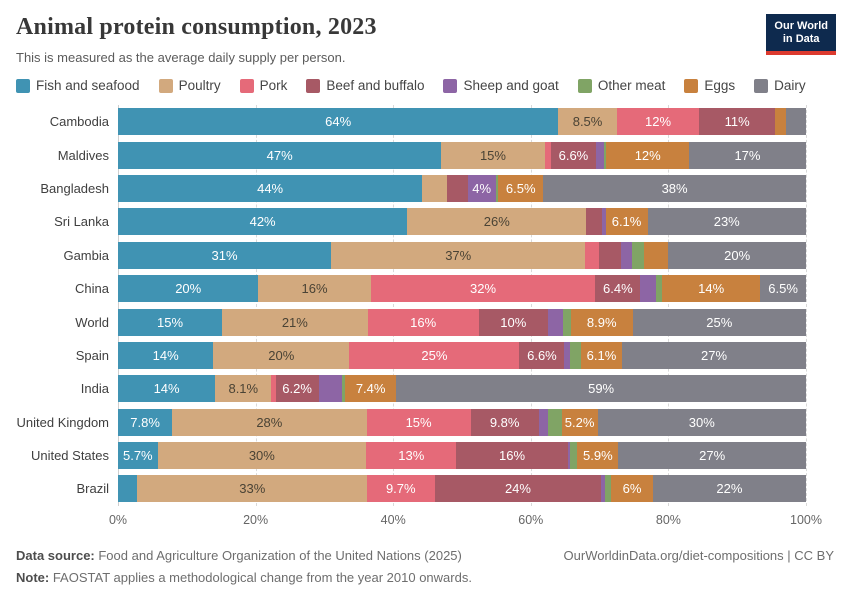  I want to click on legend-item: Dairy, so click(780, 85).